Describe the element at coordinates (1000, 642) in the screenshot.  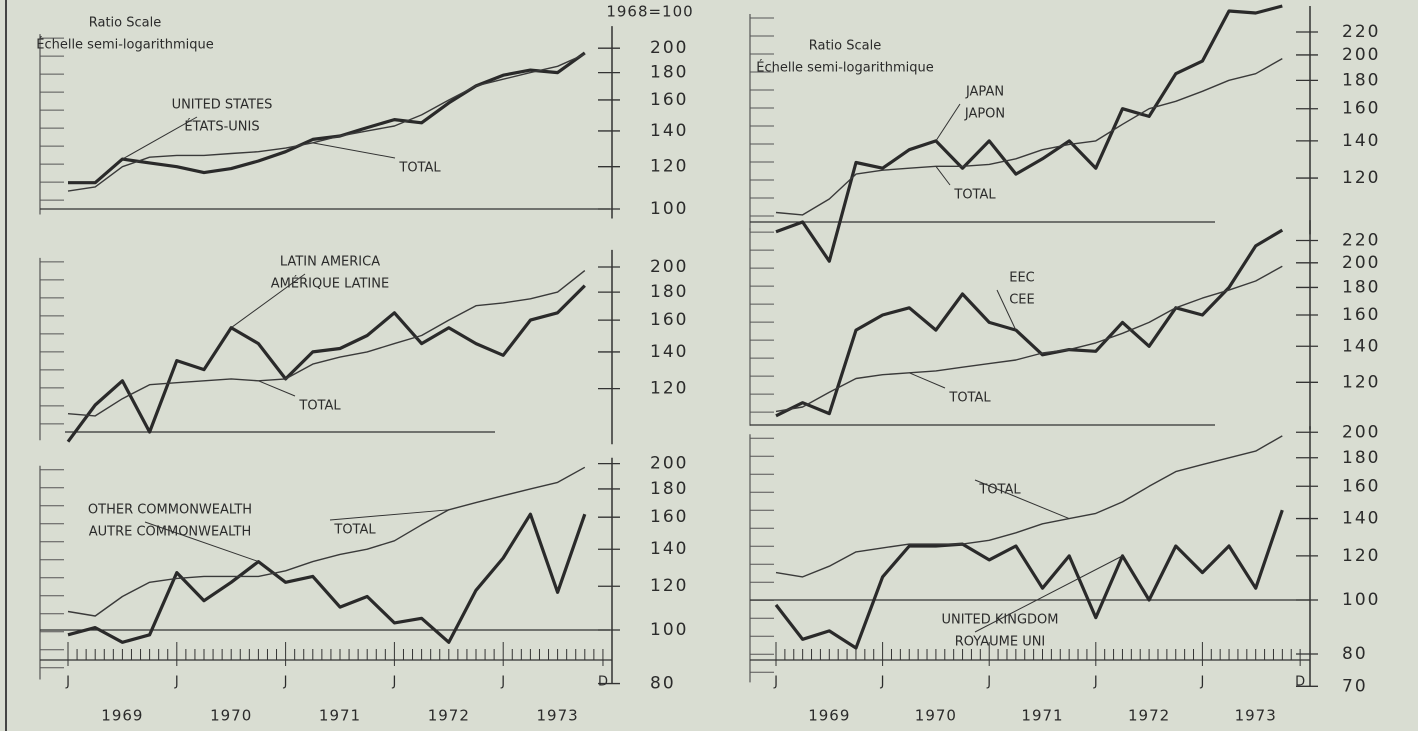
I see `series-label-fr: ROYAUME UNI` at that location.